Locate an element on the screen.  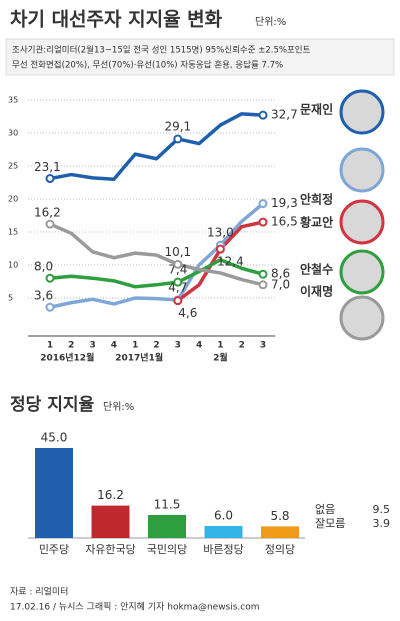
value-label: 5.8 is located at coordinates (279, 516).